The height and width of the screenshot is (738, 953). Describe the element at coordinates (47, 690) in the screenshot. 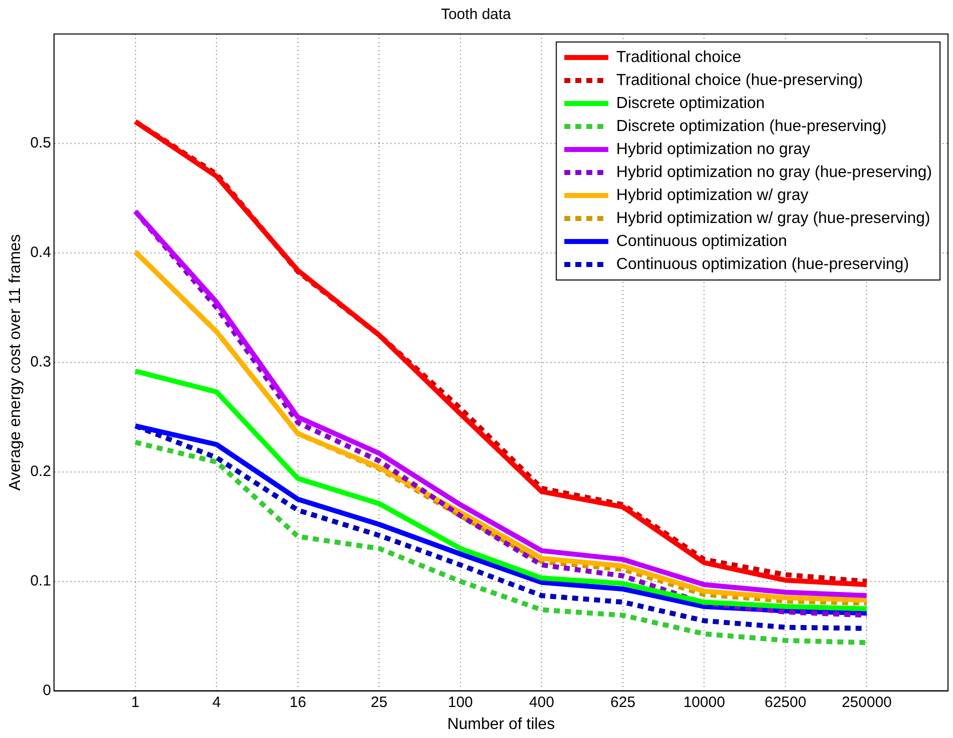

I see `y-tick-label: 0` at that location.